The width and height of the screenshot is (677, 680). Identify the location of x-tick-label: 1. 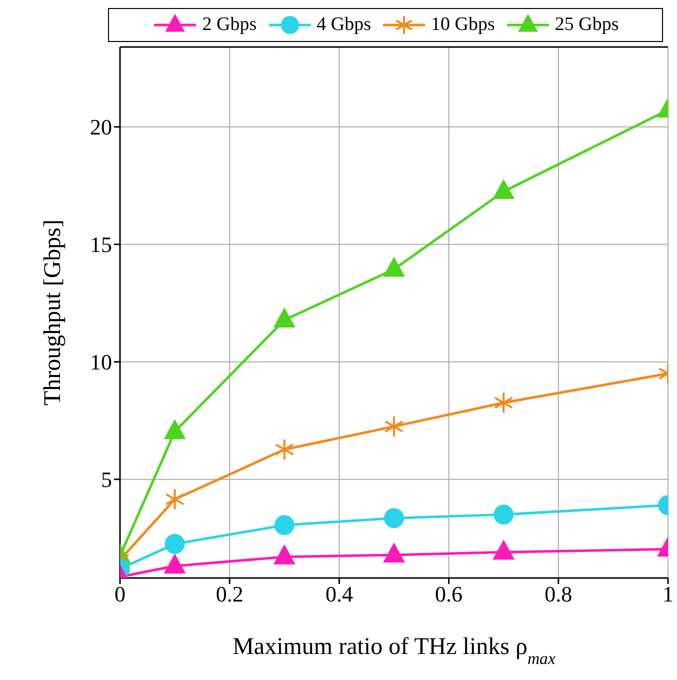
(668, 594).